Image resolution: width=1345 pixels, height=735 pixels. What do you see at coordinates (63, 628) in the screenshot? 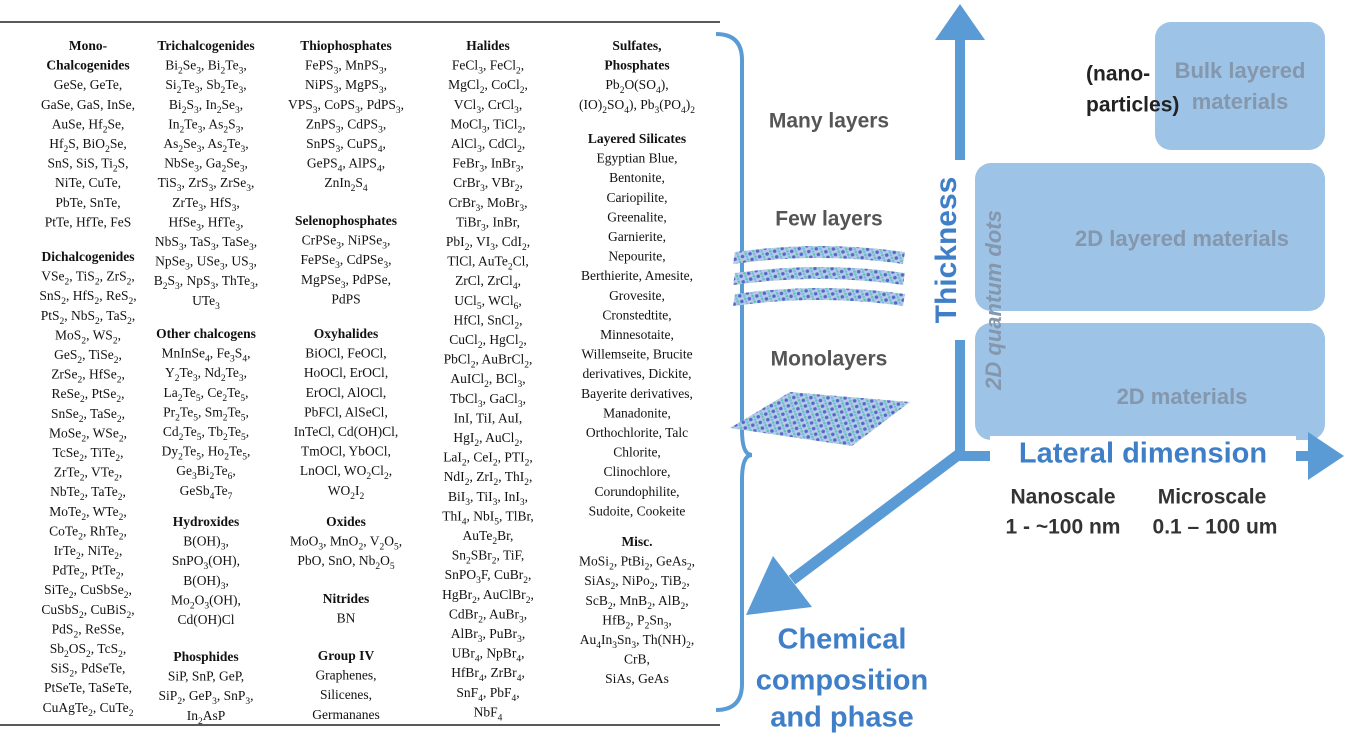
I see `formula-part: PdS` at bounding box center [63, 628].